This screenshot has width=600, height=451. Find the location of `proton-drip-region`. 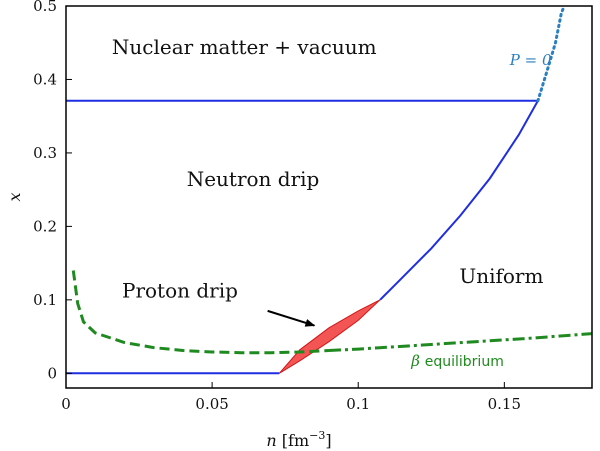

proton-drip-region is located at coordinates (329, 336).